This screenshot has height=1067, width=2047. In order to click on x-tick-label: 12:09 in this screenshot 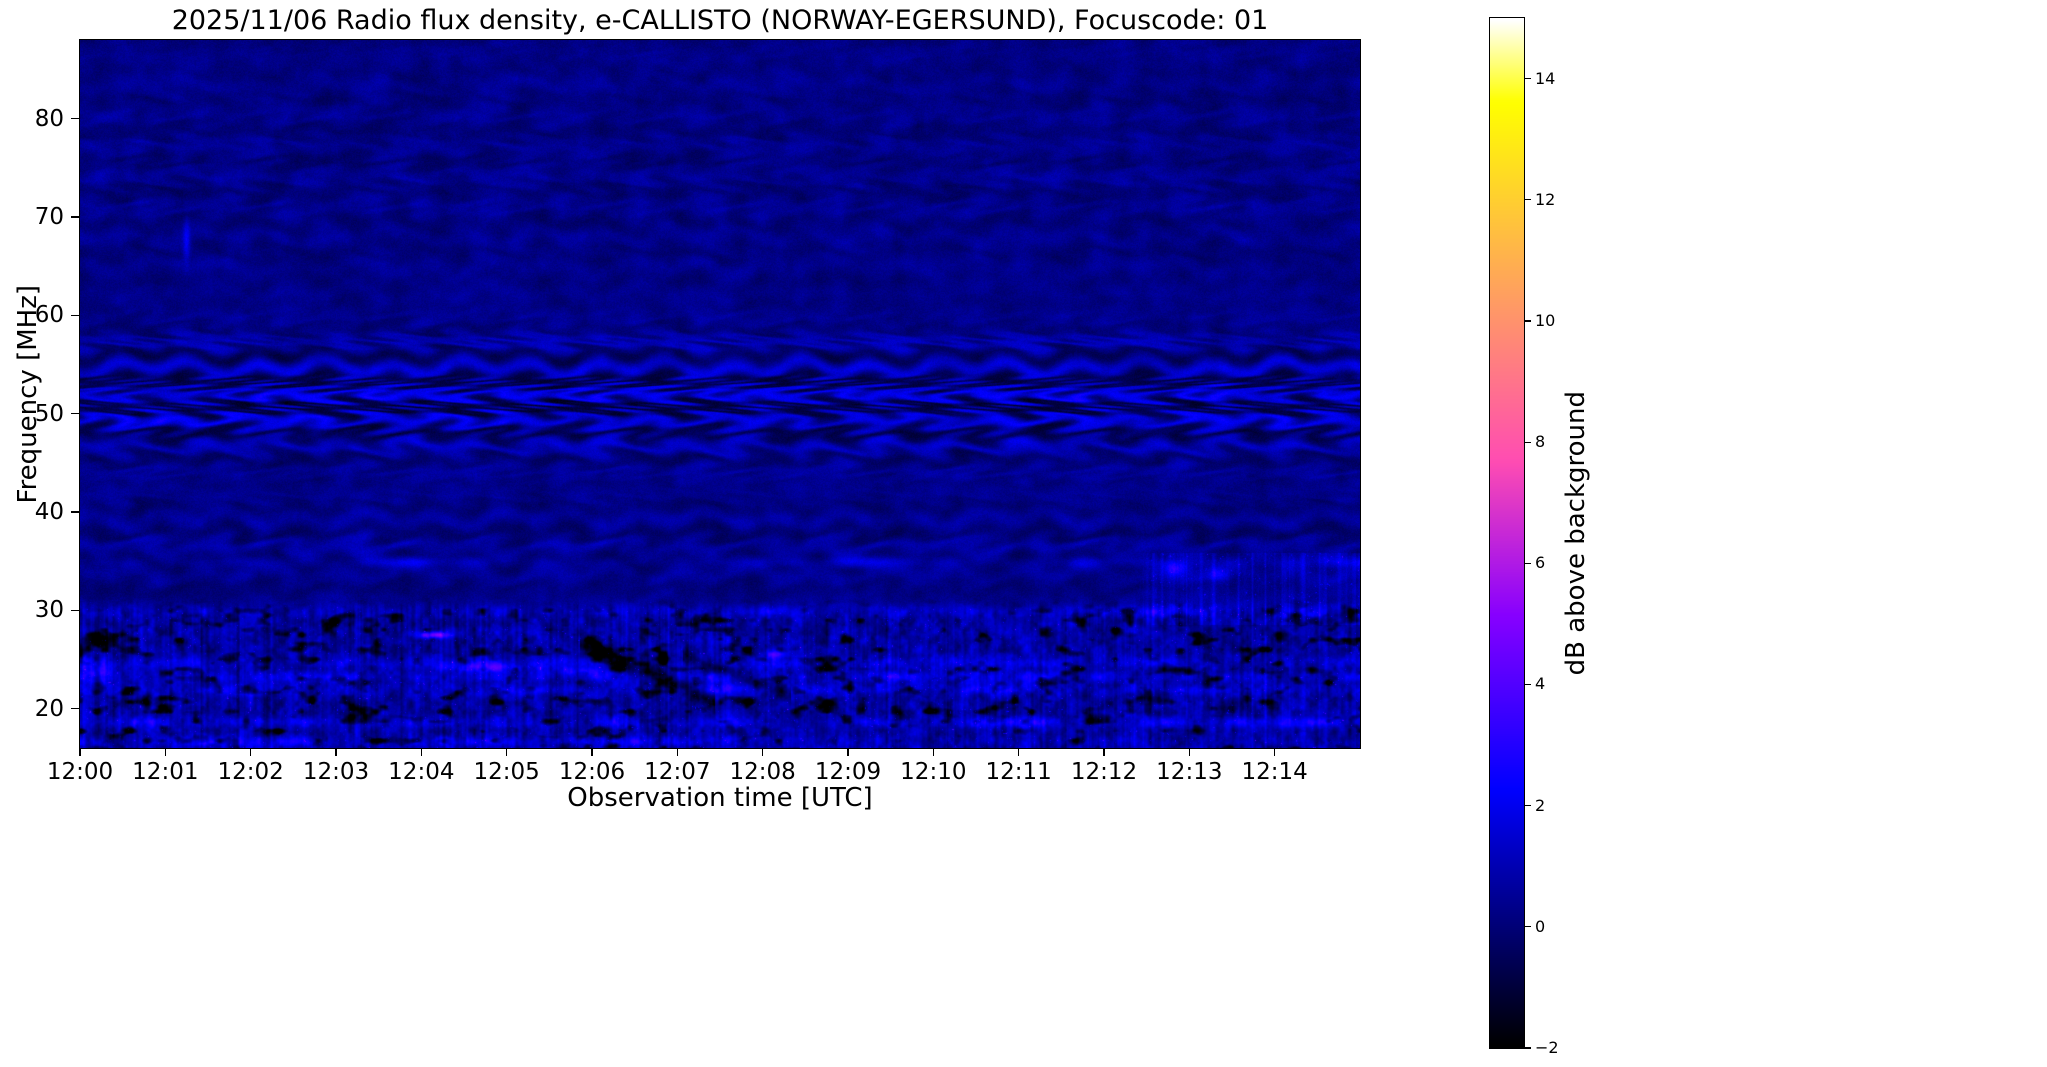, I will do `click(848, 772)`.